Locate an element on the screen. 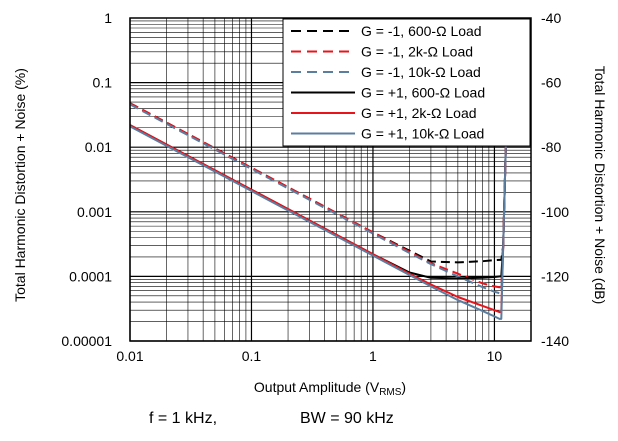  footnote-bandwidth: BW = 90 kHz is located at coordinates (347, 418).